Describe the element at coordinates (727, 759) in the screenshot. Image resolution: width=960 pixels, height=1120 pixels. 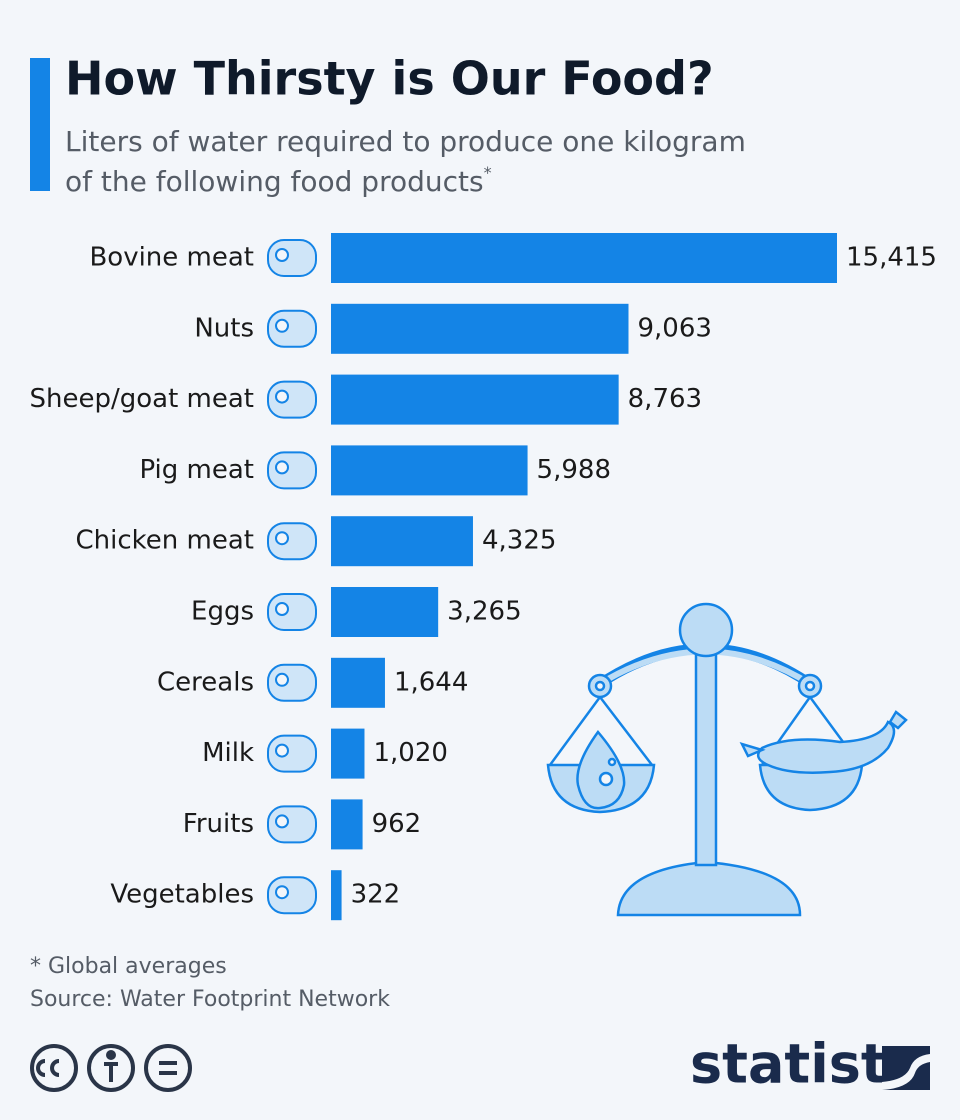
I see `scale-illustration` at that location.